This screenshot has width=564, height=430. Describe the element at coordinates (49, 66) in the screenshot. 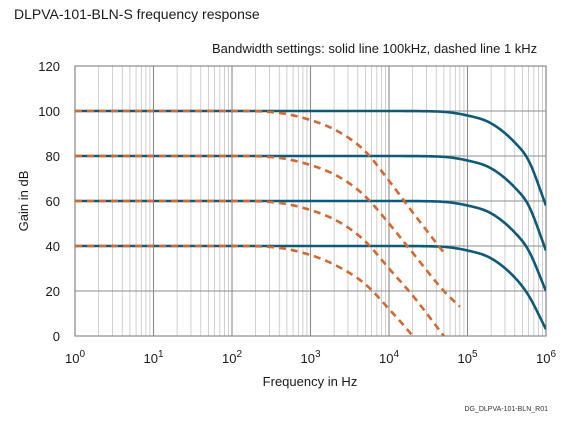

I see `y-tick-label: 120` at that location.